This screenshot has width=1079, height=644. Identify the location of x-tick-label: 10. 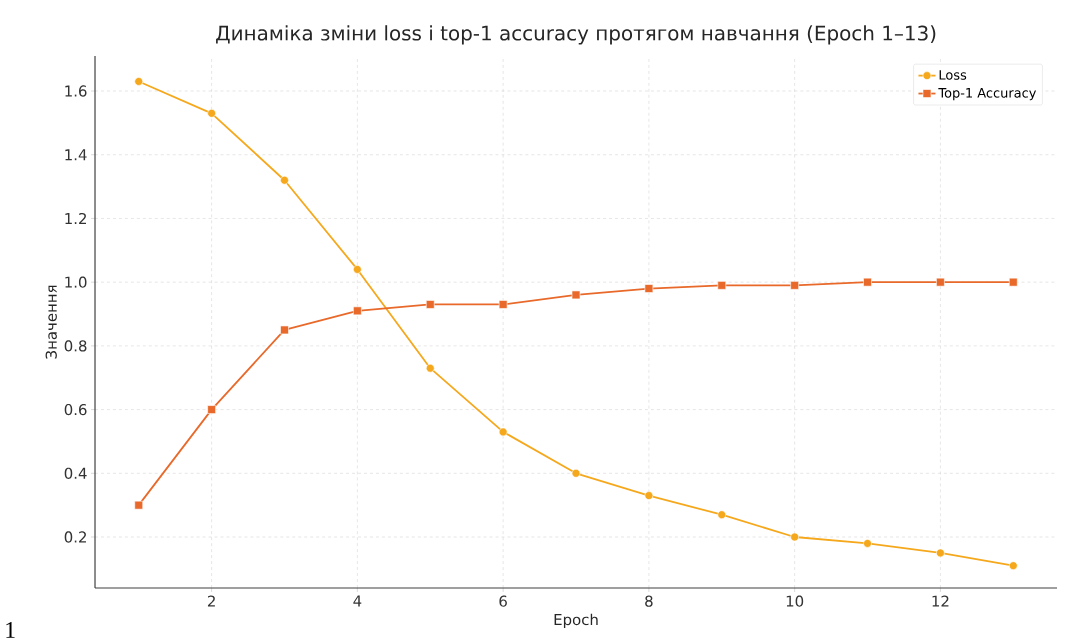
(795, 601).